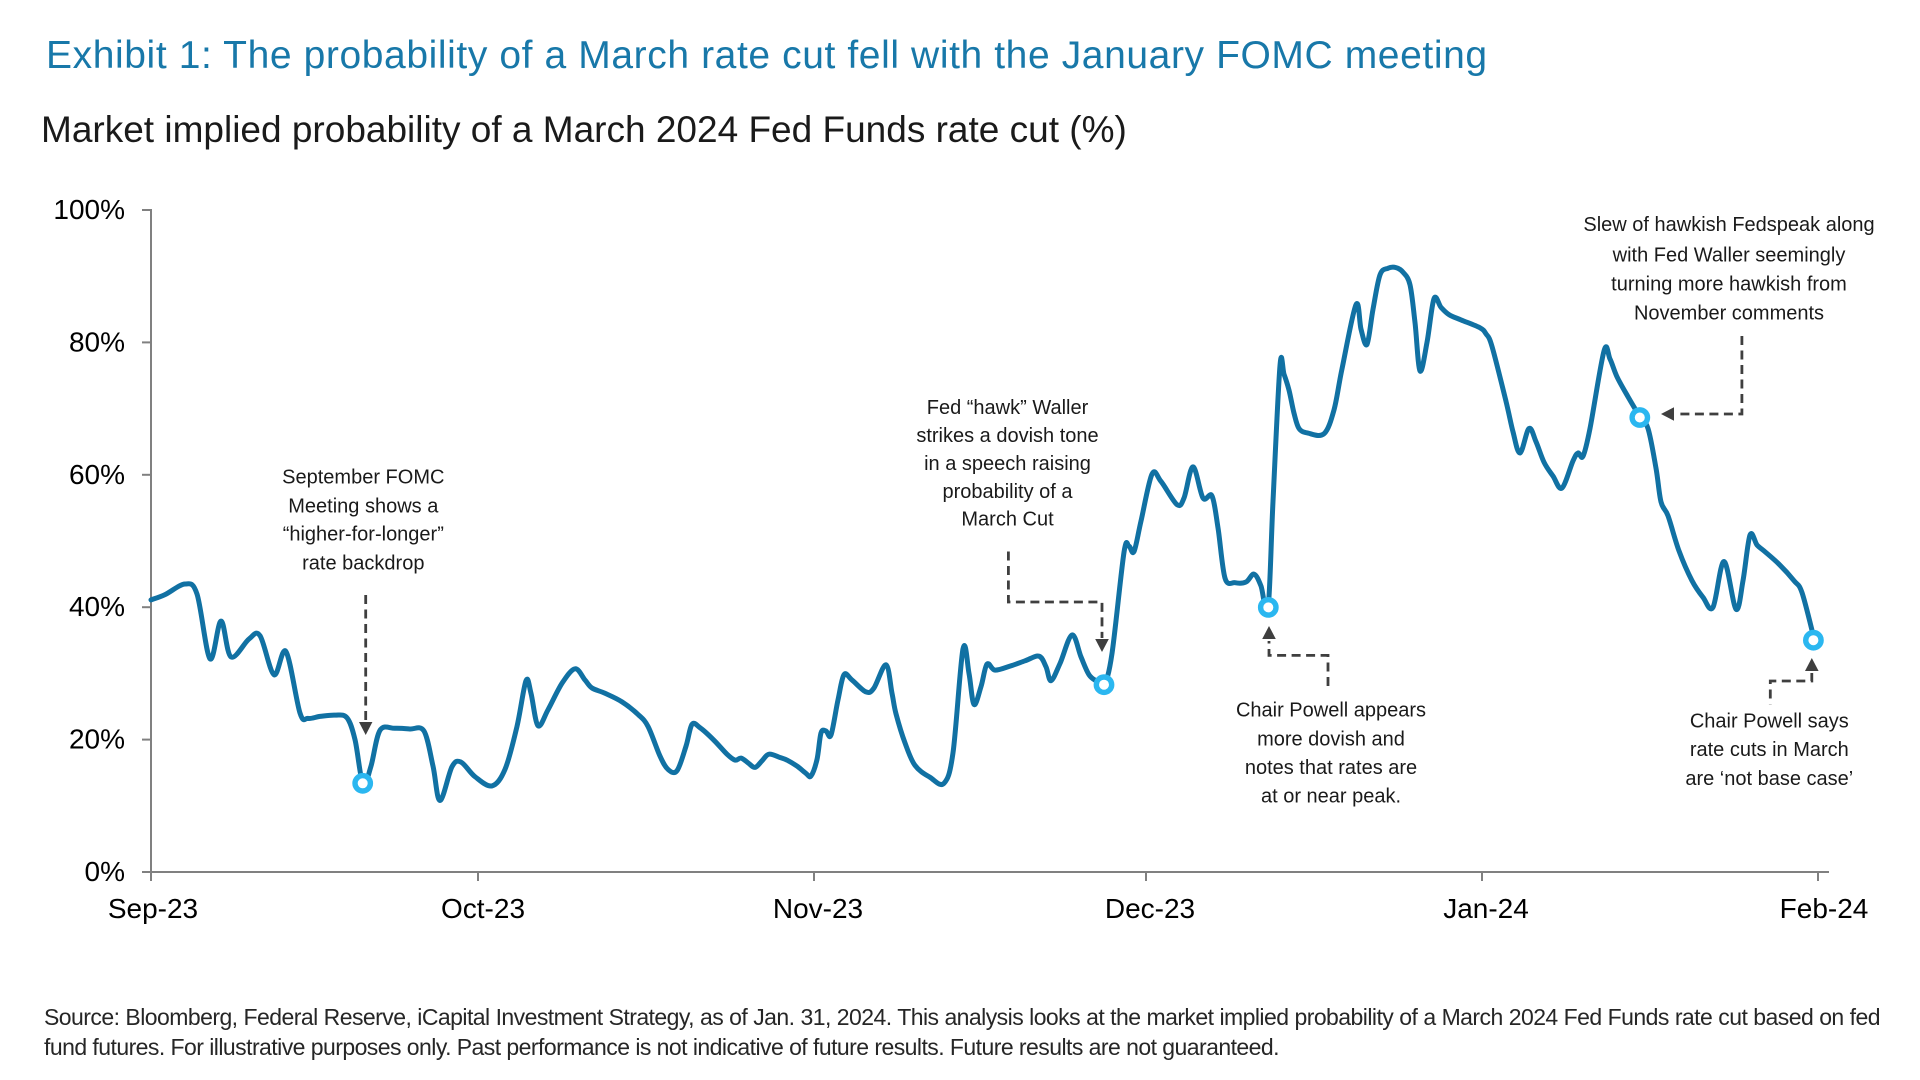 The width and height of the screenshot is (1920, 1080). What do you see at coordinates (1769, 721) in the screenshot?
I see `svg-text: Chair Powell says` at bounding box center [1769, 721].